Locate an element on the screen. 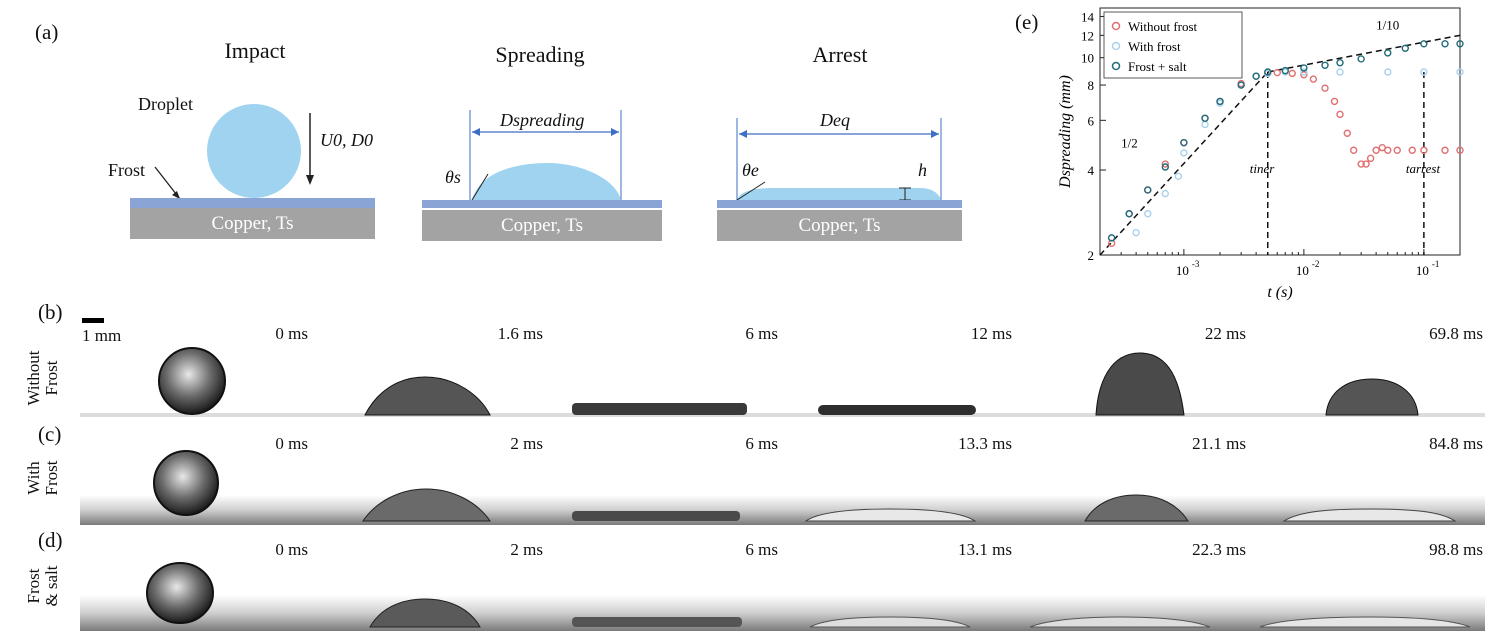 Image resolution: width=1495 pixels, height=644 pixels. y-tick-label: 8 is located at coordinates (1091, 85).